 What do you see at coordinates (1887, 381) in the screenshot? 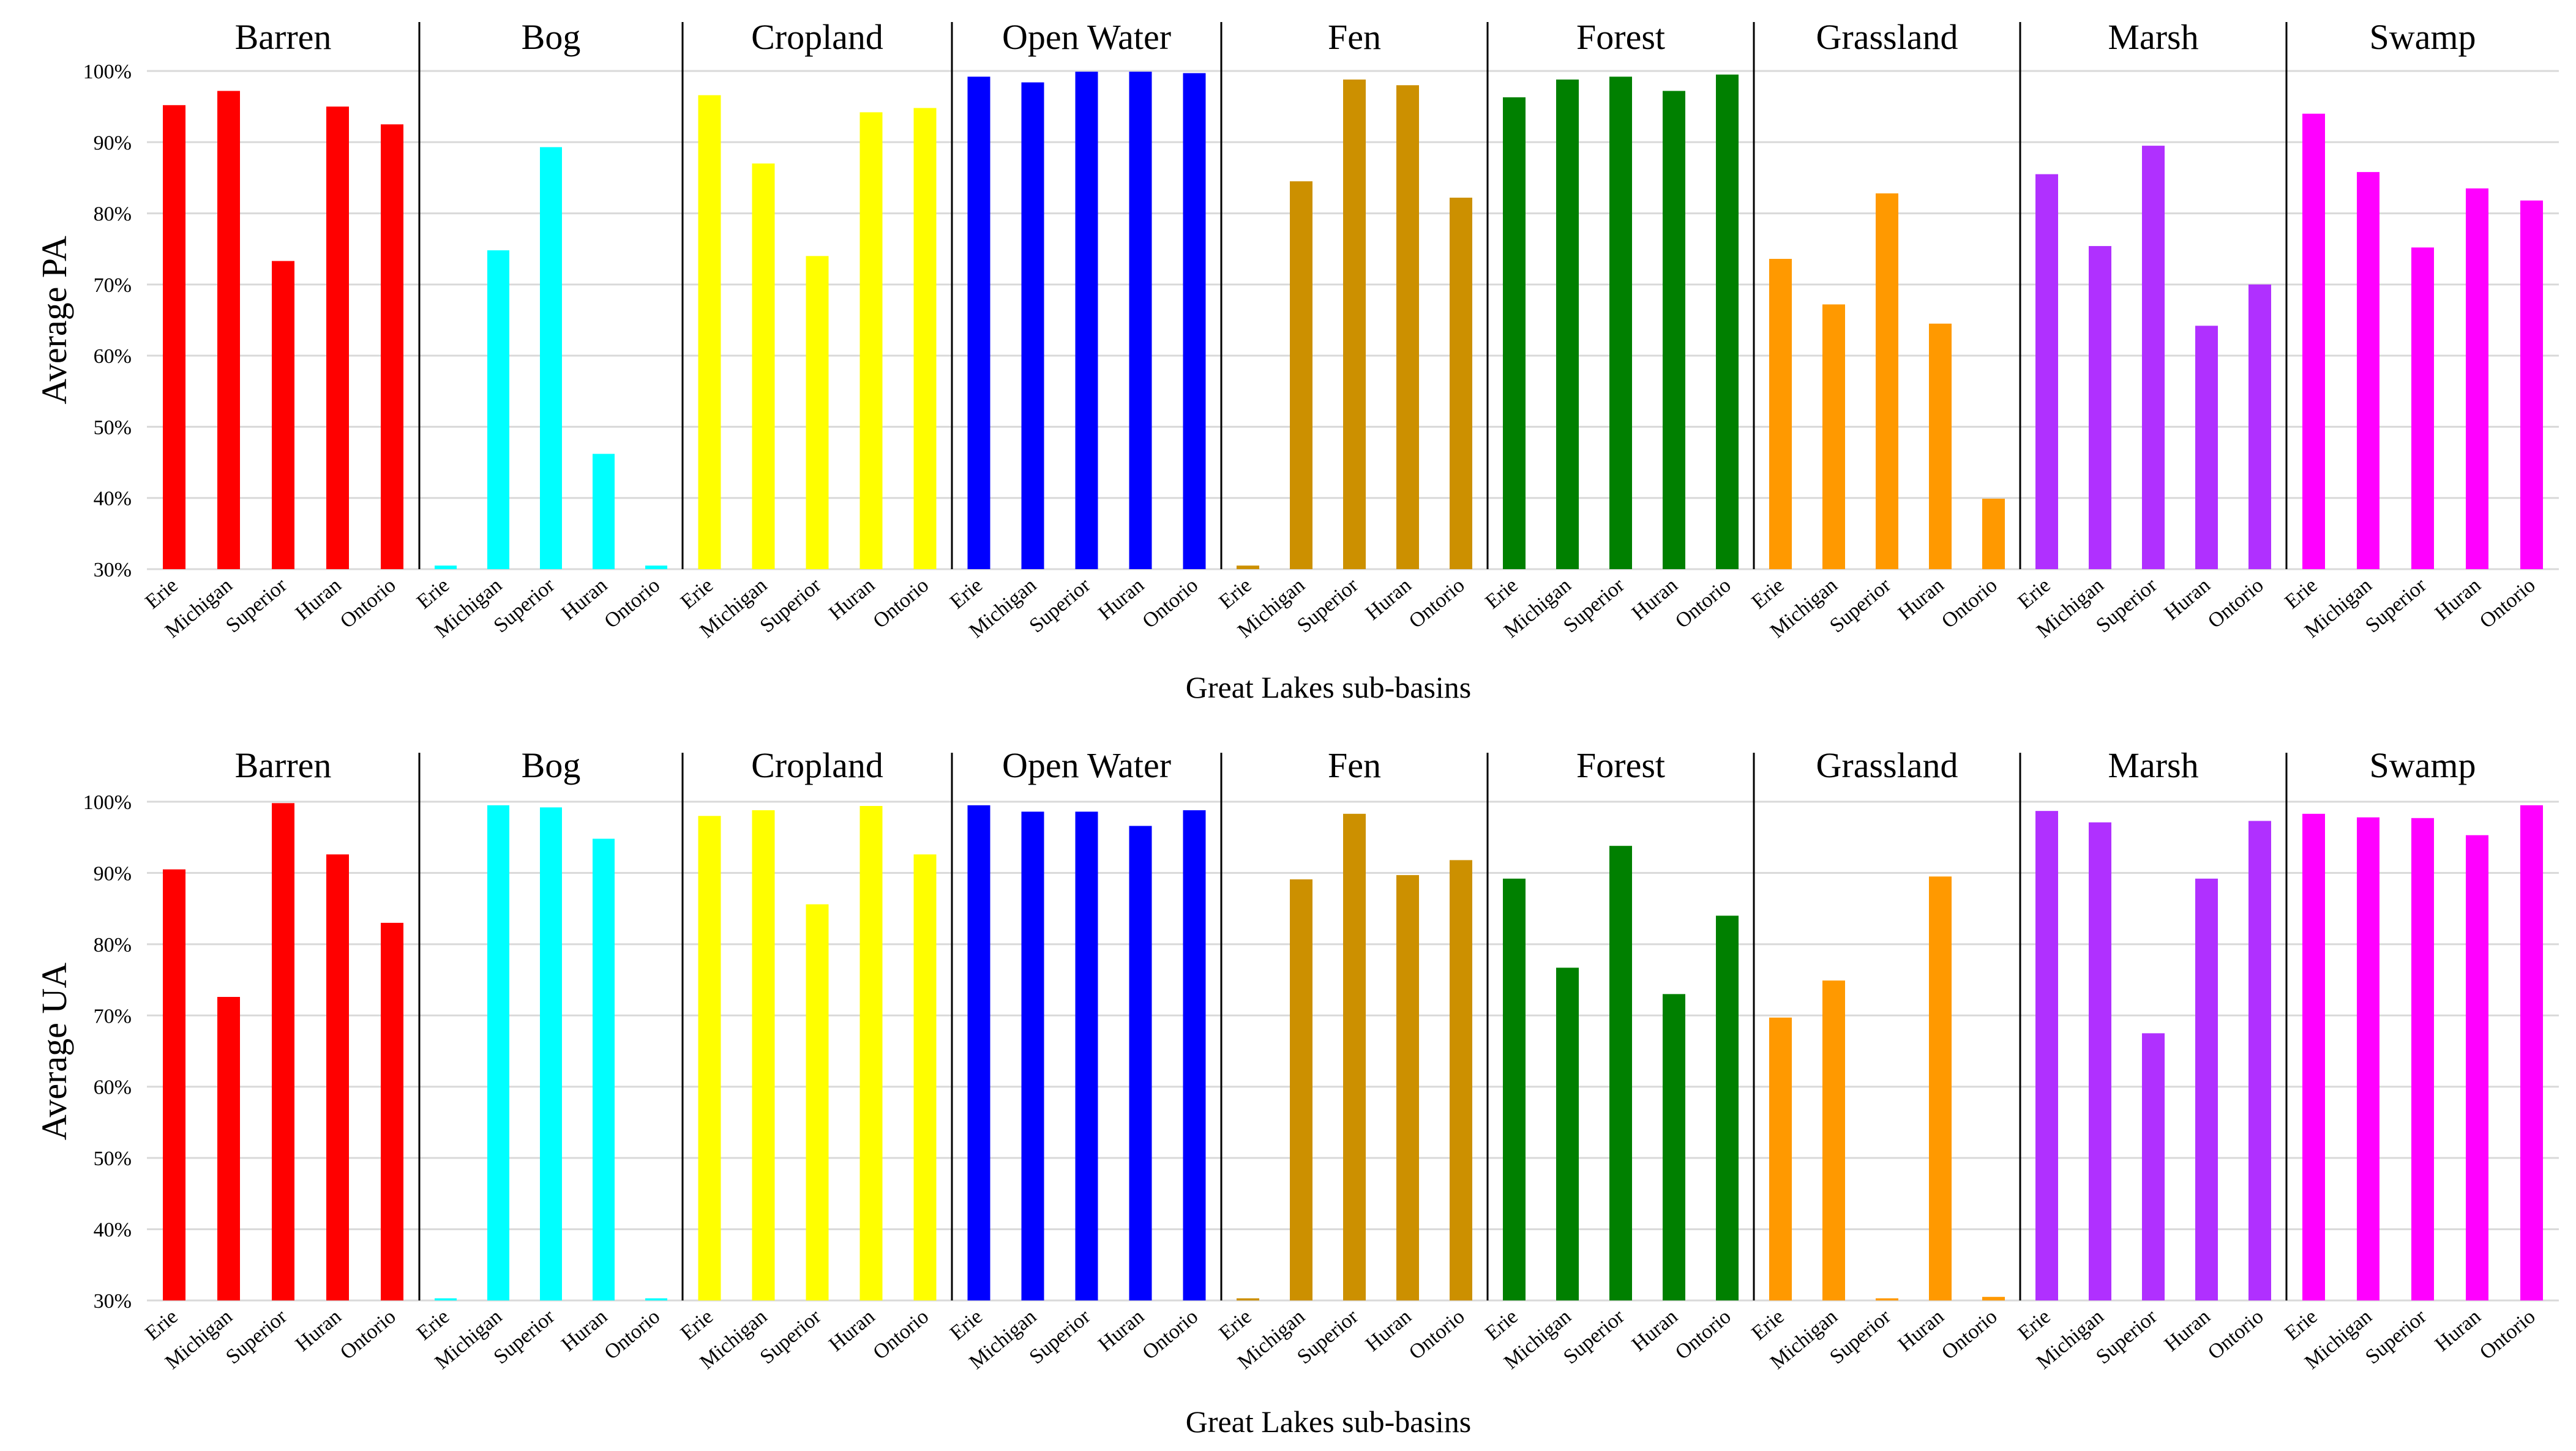
I see `bar-grassland-superior` at bounding box center [1887, 381].